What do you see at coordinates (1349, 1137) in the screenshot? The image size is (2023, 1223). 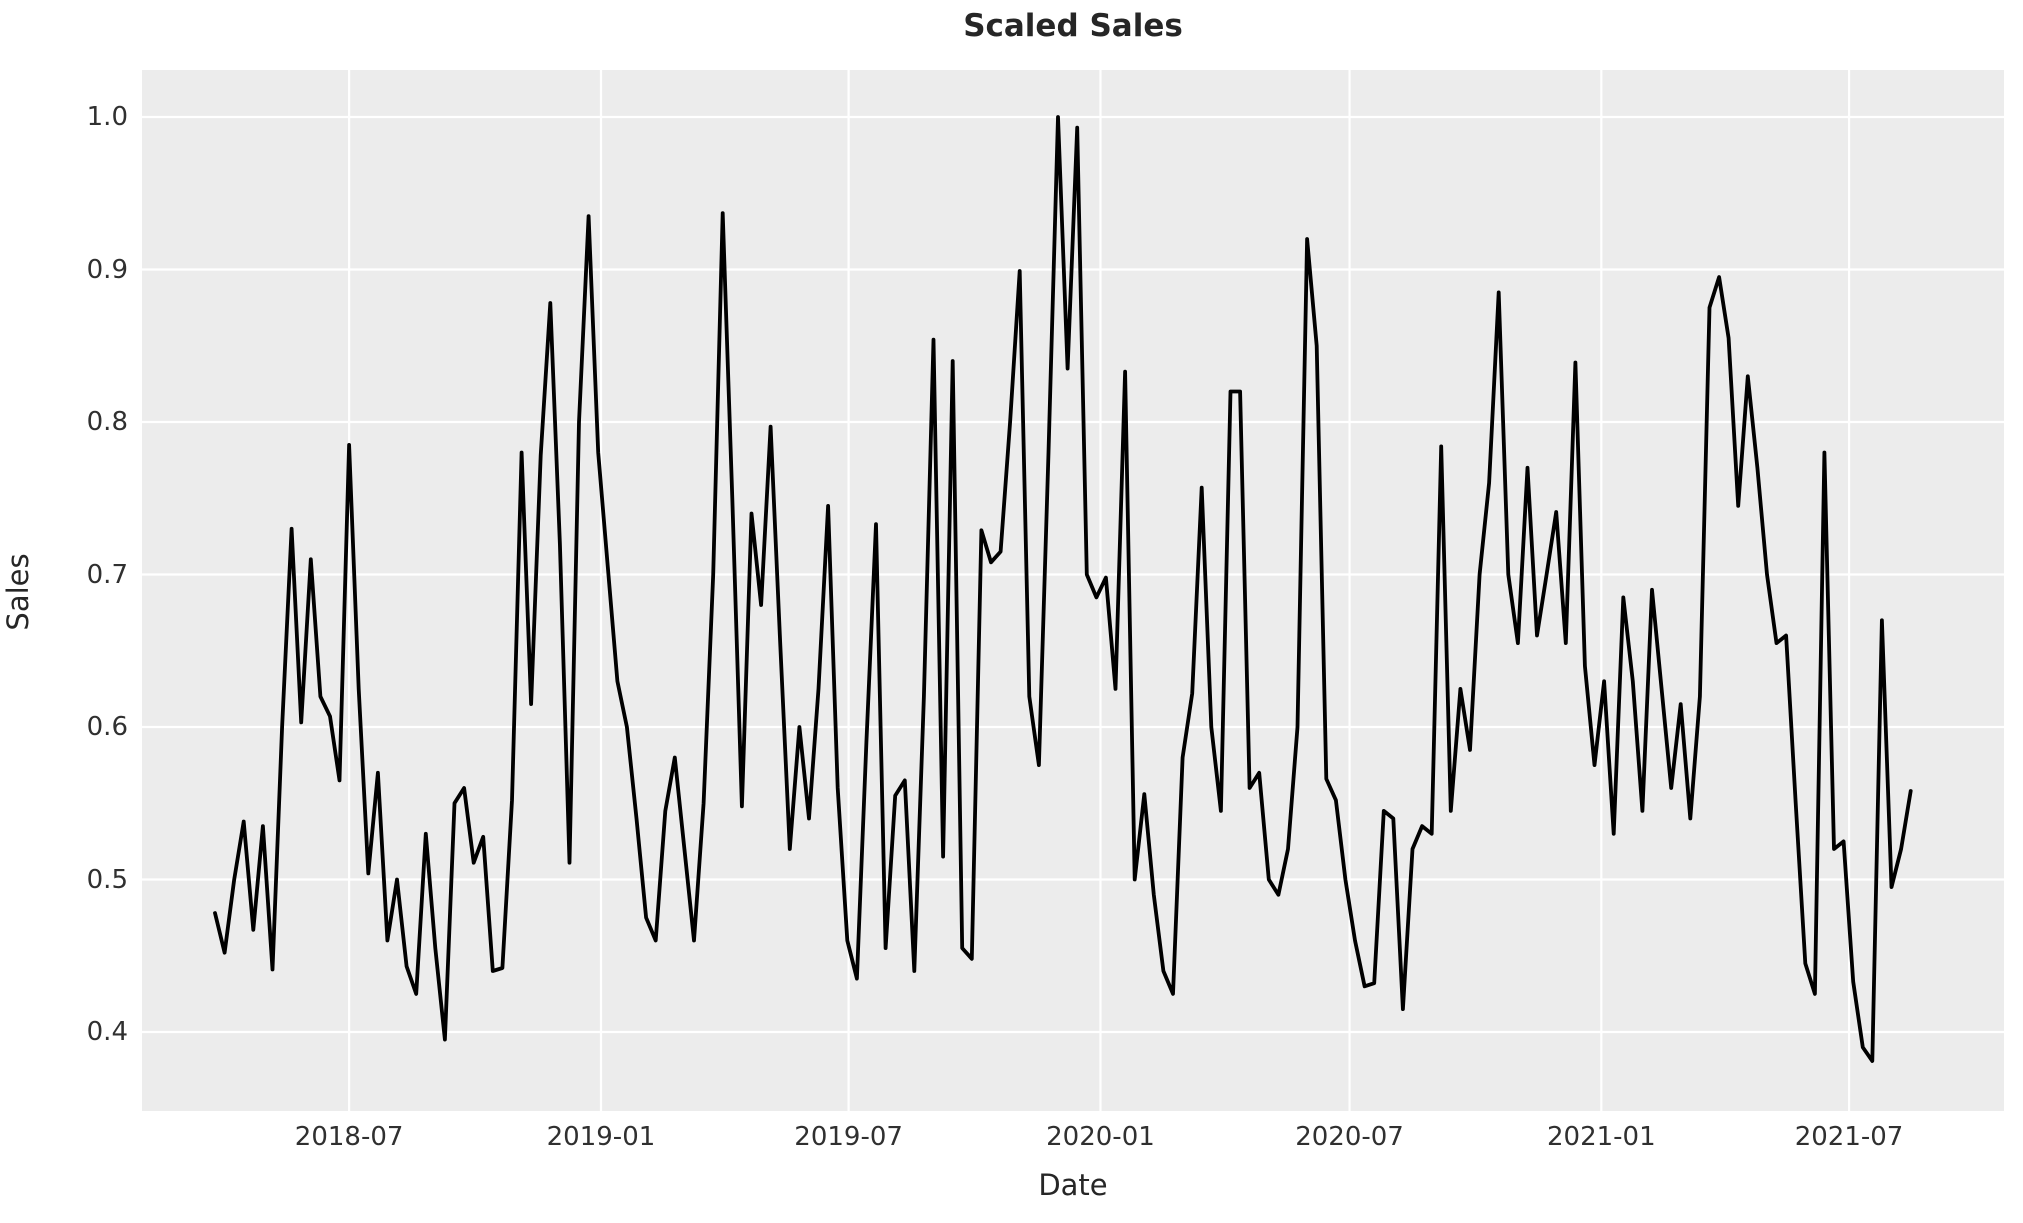 I see `x-tick-label: 2020-07` at bounding box center [1349, 1137].